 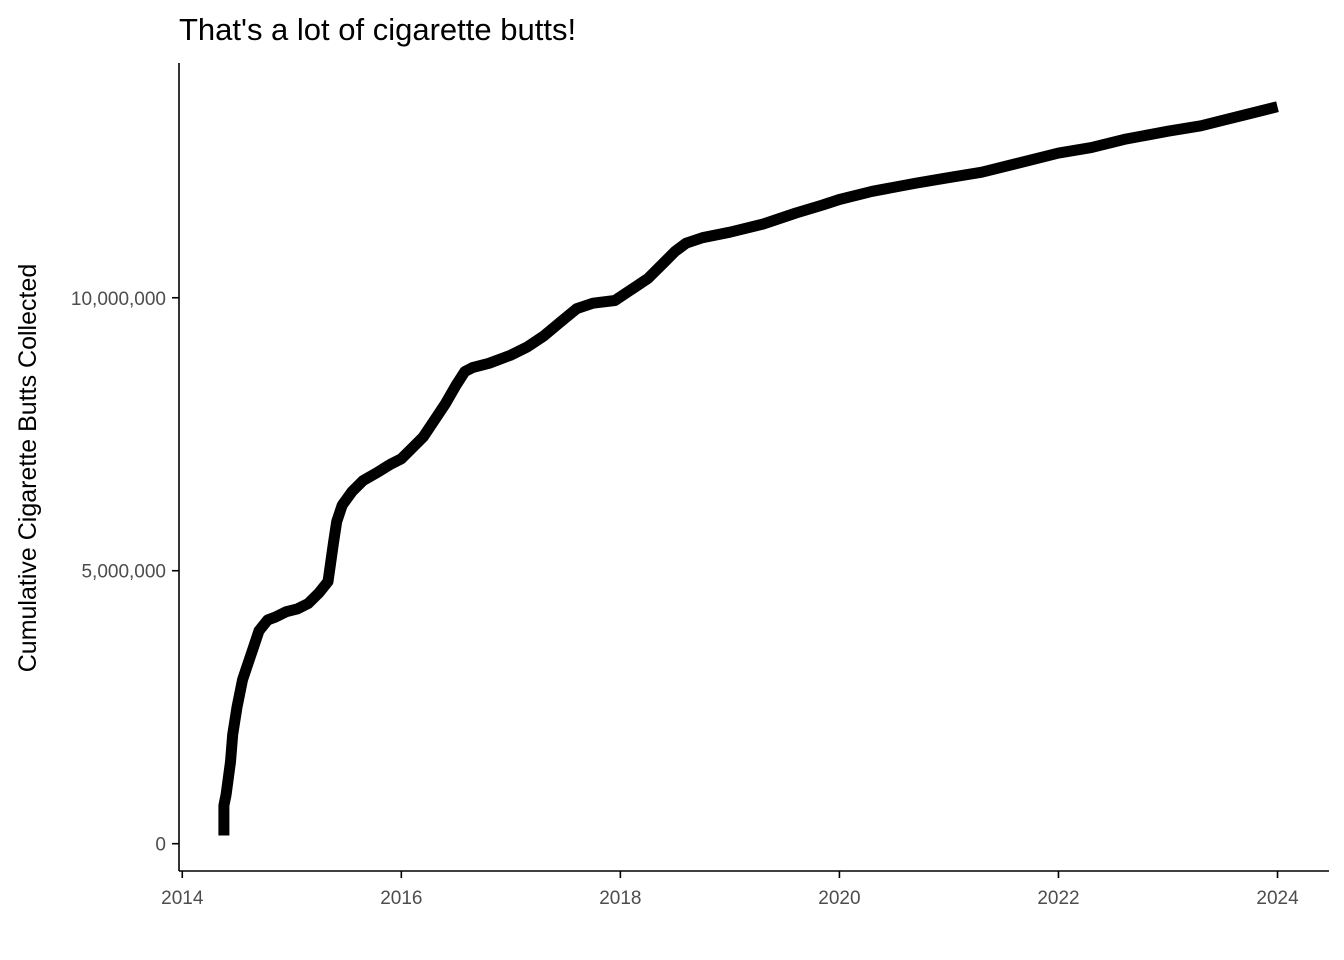 What do you see at coordinates (620, 898) in the screenshot?
I see `x-tick-label: 2018` at bounding box center [620, 898].